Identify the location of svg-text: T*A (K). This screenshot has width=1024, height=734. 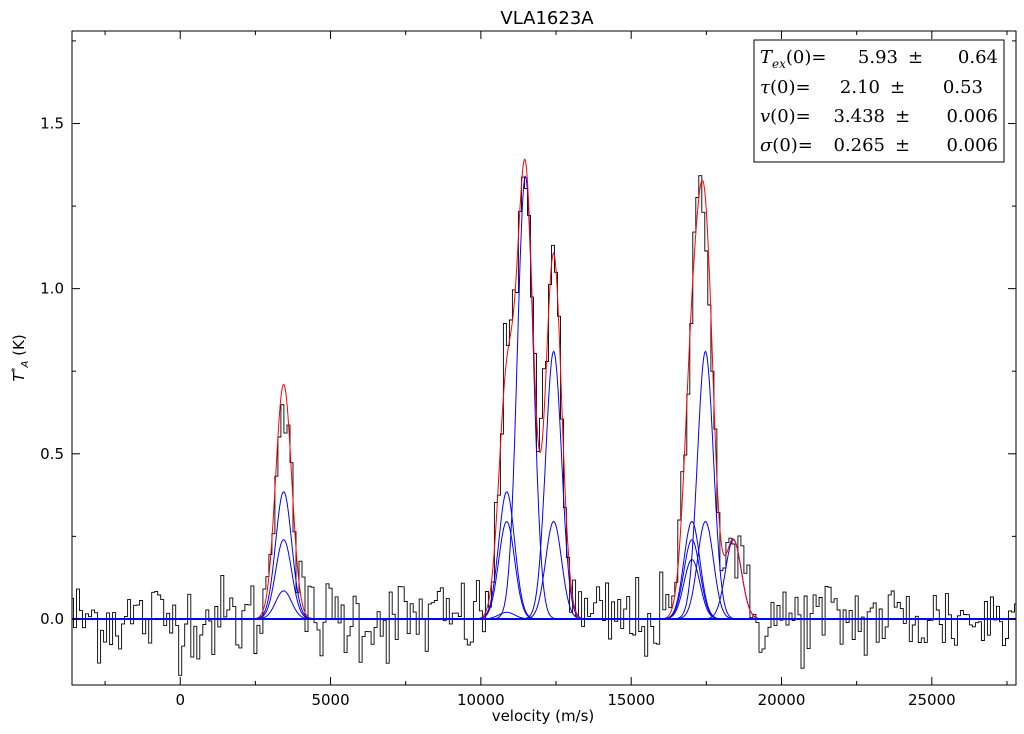
(20, 357).